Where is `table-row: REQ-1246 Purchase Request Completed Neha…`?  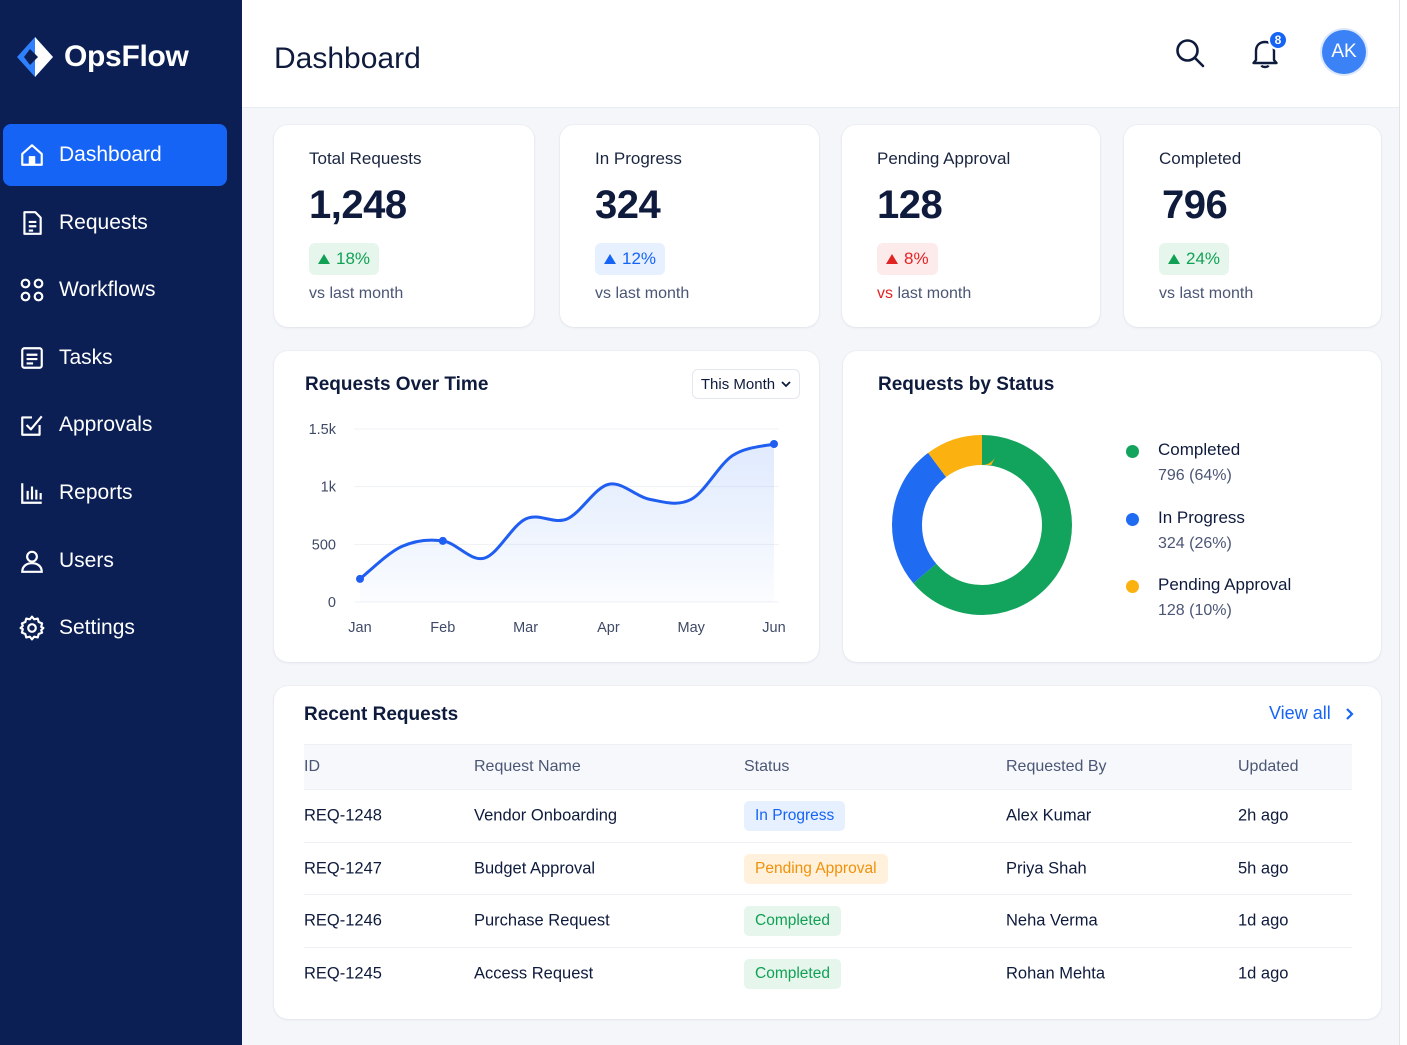 table-row: REQ-1246 Purchase Request Completed Neha… is located at coordinates (828, 922).